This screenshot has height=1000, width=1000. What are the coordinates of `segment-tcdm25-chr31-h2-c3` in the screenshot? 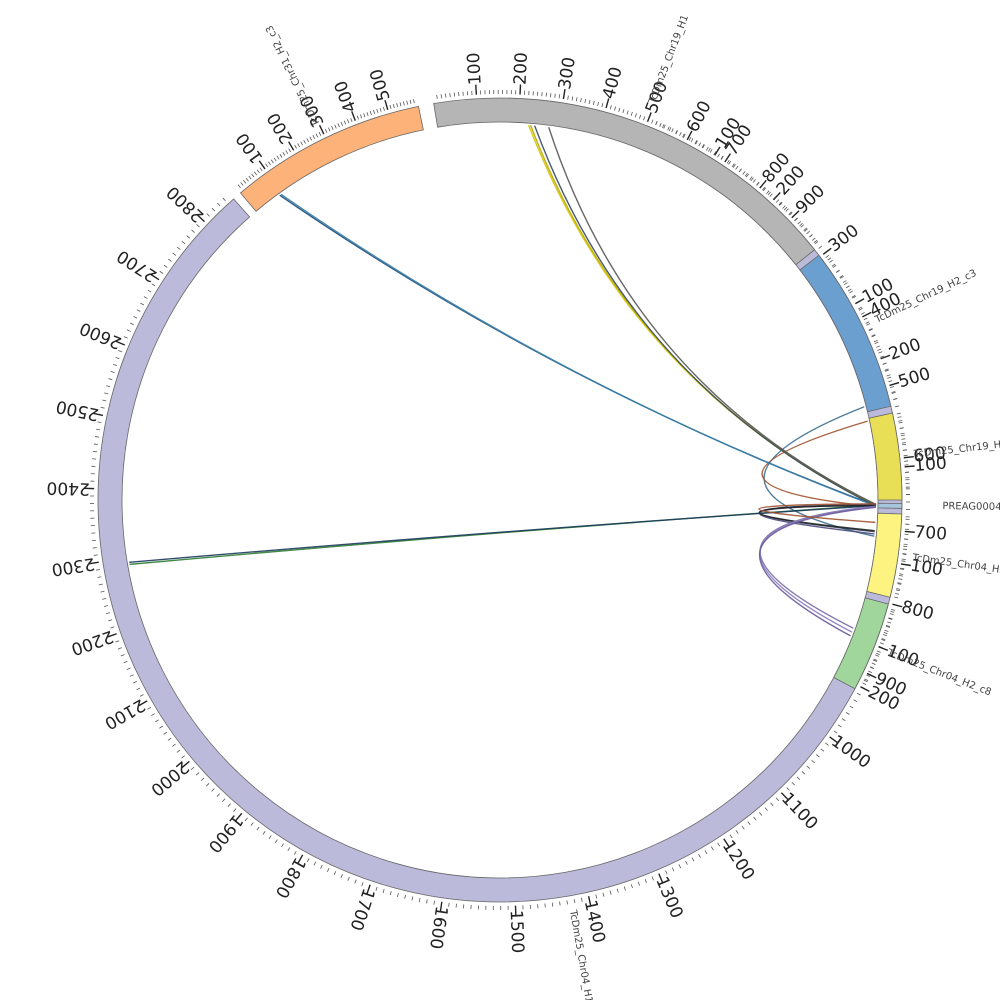 It's located at (331, 158).